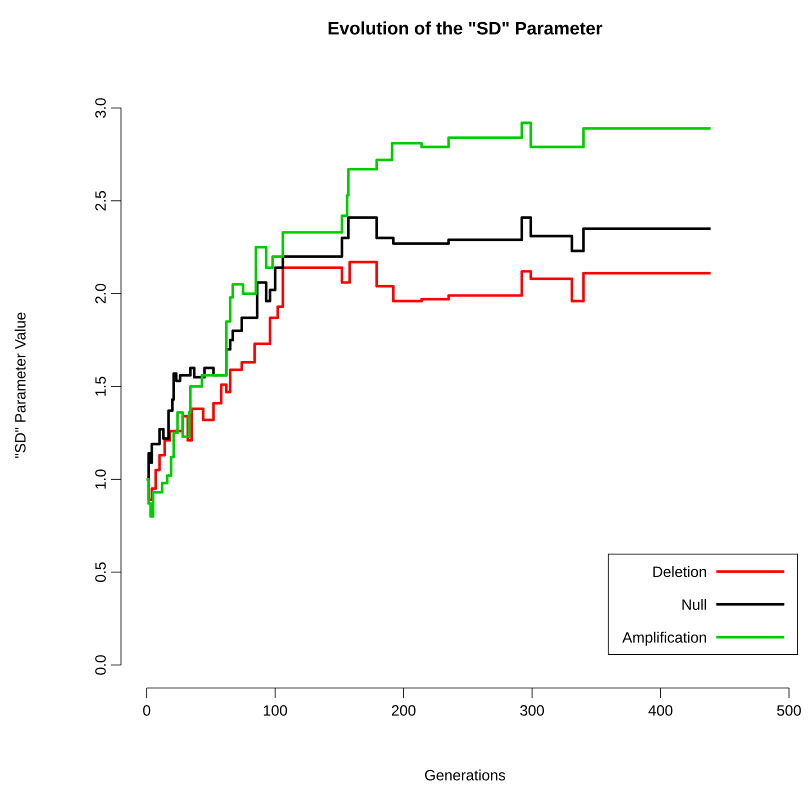  Describe the element at coordinates (532, 710) in the screenshot. I see `x-tick-label: 300` at that location.